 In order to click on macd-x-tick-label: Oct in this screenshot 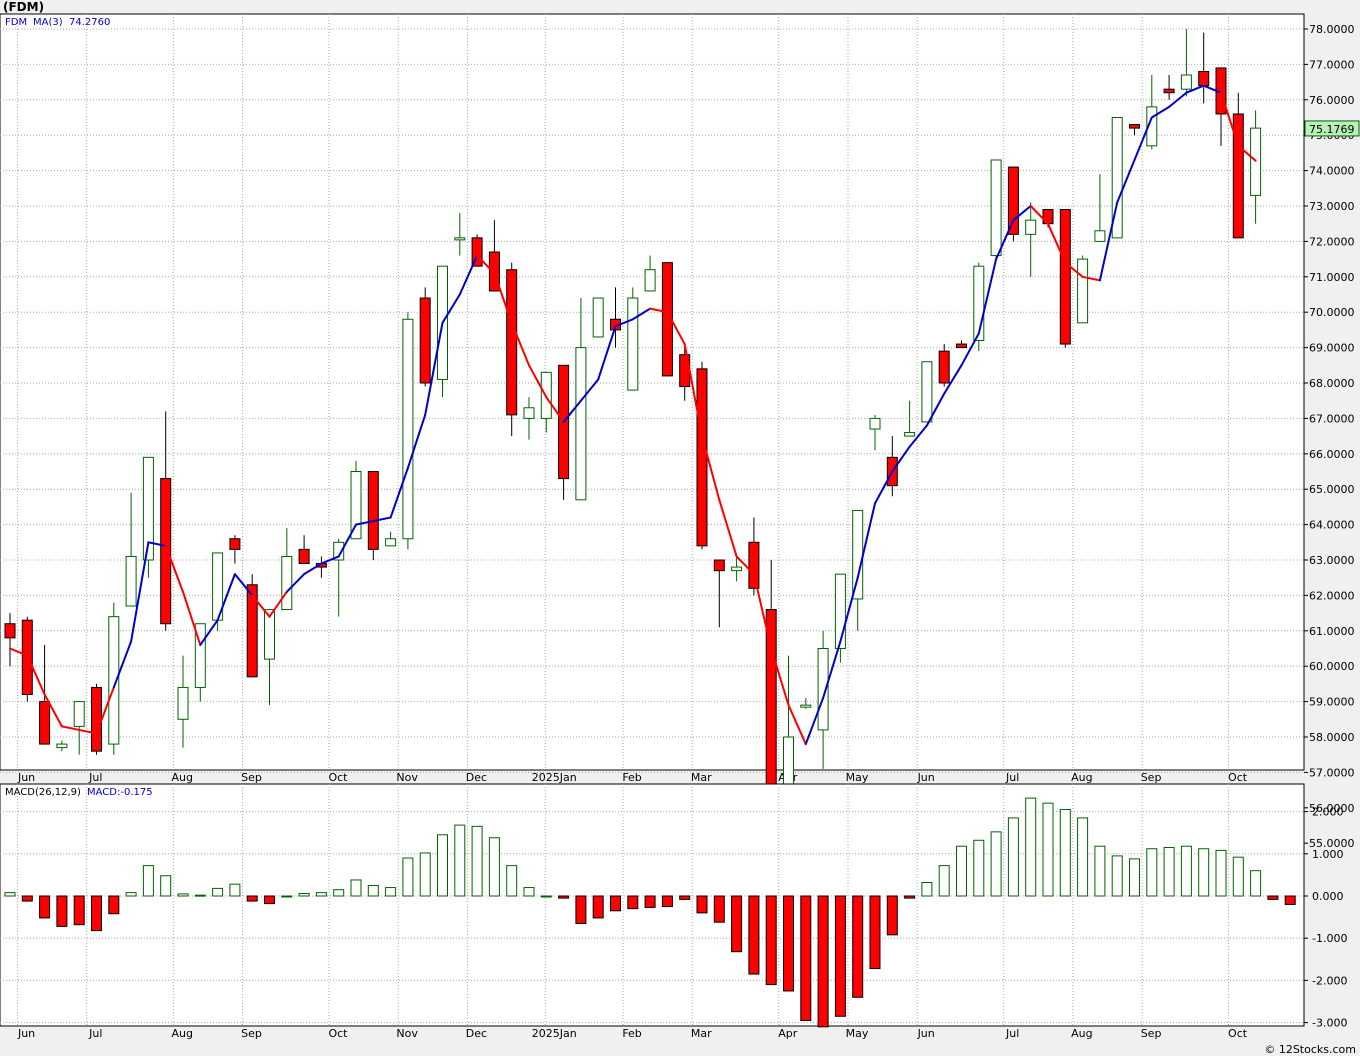, I will do `click(1238, 1033)`.